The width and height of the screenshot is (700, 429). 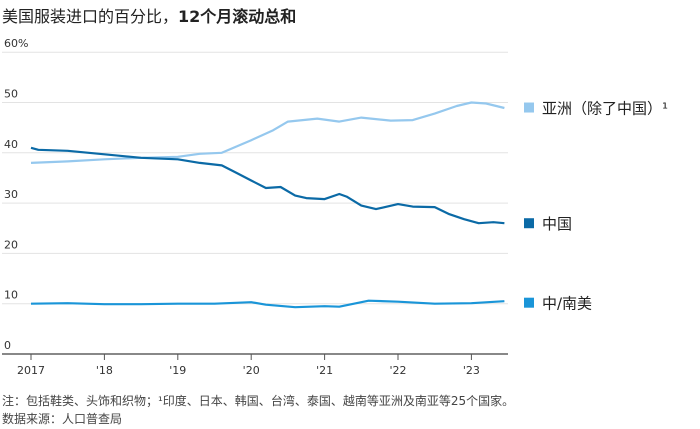 What do you see at coordinates (177, 370) in the screenshot?
I see `x-tick-label: '19` at bounding box center [177, 370].